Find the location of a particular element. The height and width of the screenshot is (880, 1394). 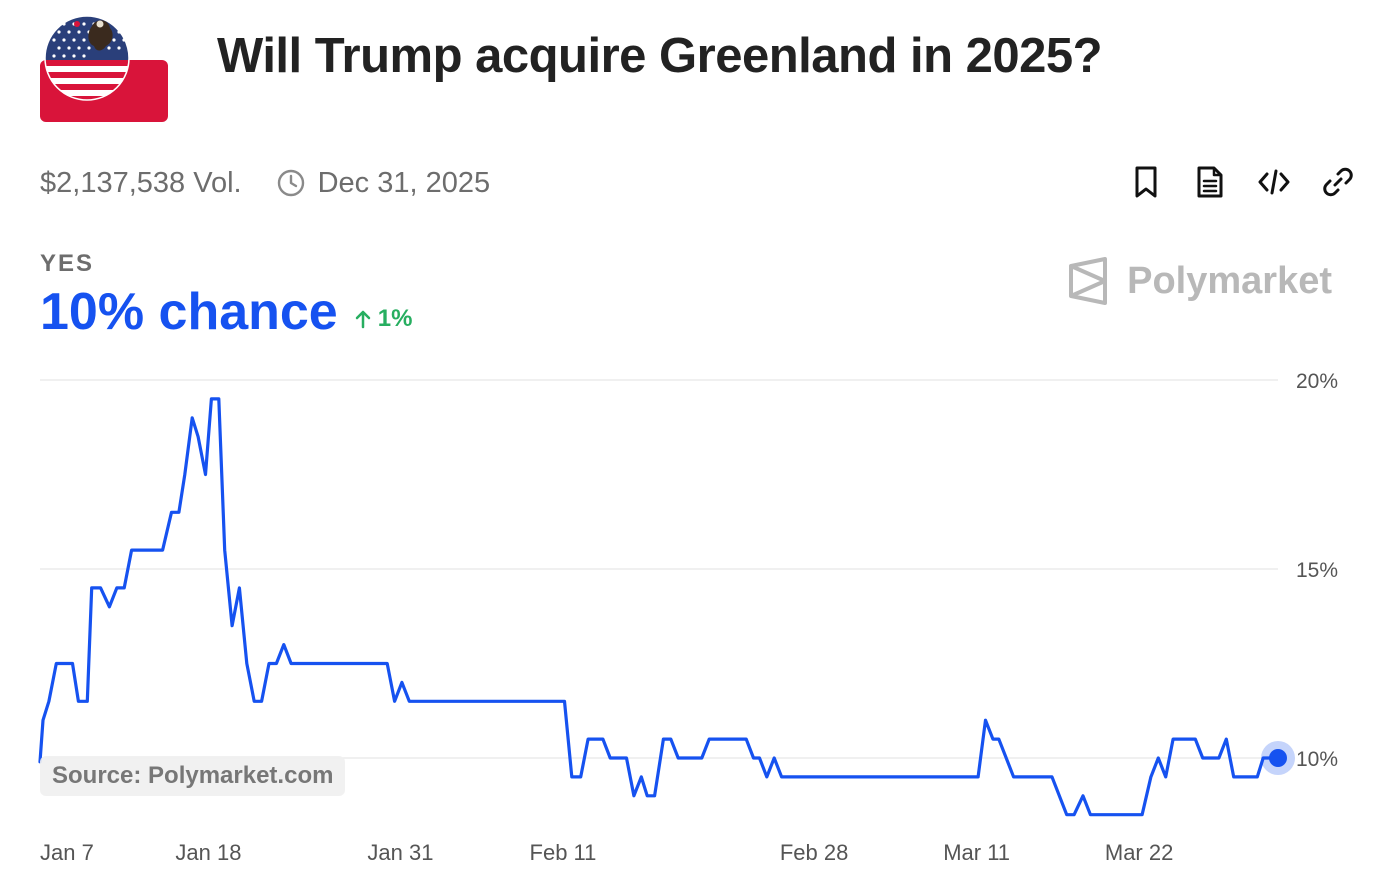

copy-link-button is located at coordinates (1338, 182).